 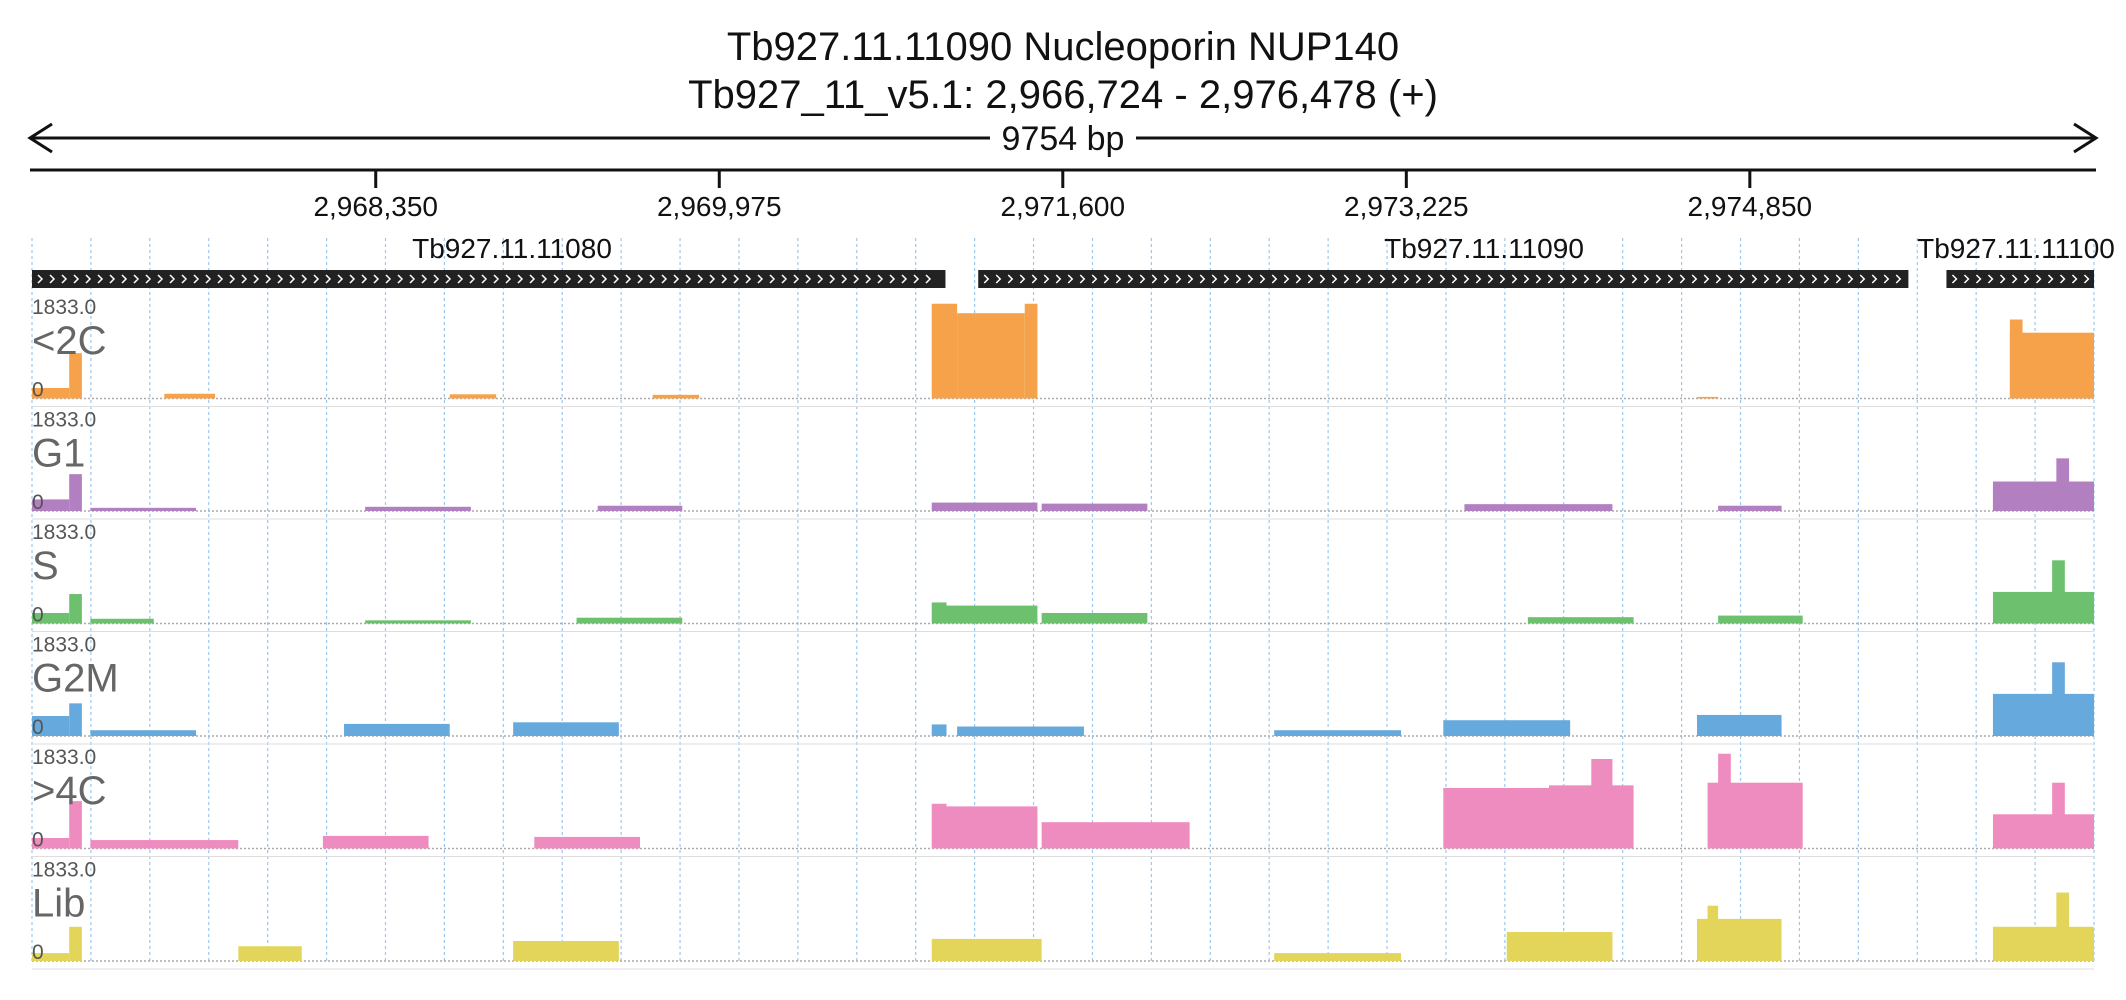 I want to click on gene-label: Tb927.11.11090, so click(x=1484, y=248).